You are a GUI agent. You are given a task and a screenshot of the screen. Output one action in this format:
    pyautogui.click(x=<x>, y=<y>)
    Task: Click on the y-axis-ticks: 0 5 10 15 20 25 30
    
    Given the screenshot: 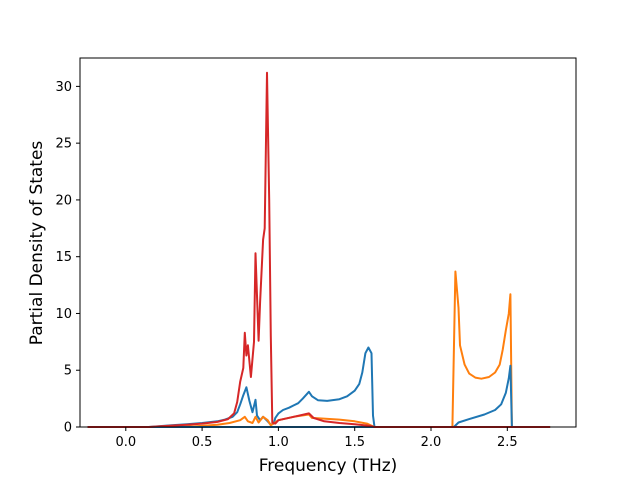 What is the action you would take?
    pyautogui.click(x=67, y=258)
    